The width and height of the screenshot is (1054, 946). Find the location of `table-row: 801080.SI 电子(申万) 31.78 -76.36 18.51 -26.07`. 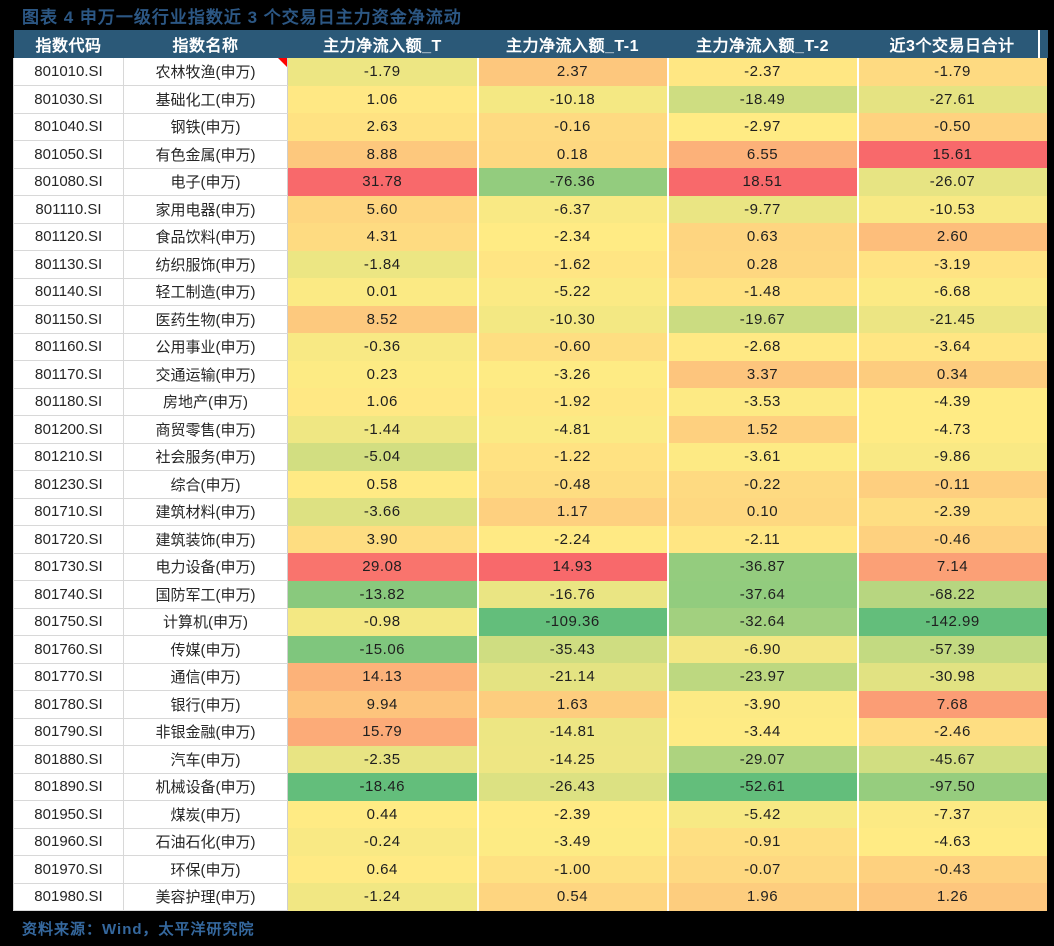

table-row: 801080.SI 电子(申万) 31.78 -76.36 18.51 -26.07 is located at coordinates (530, 182).